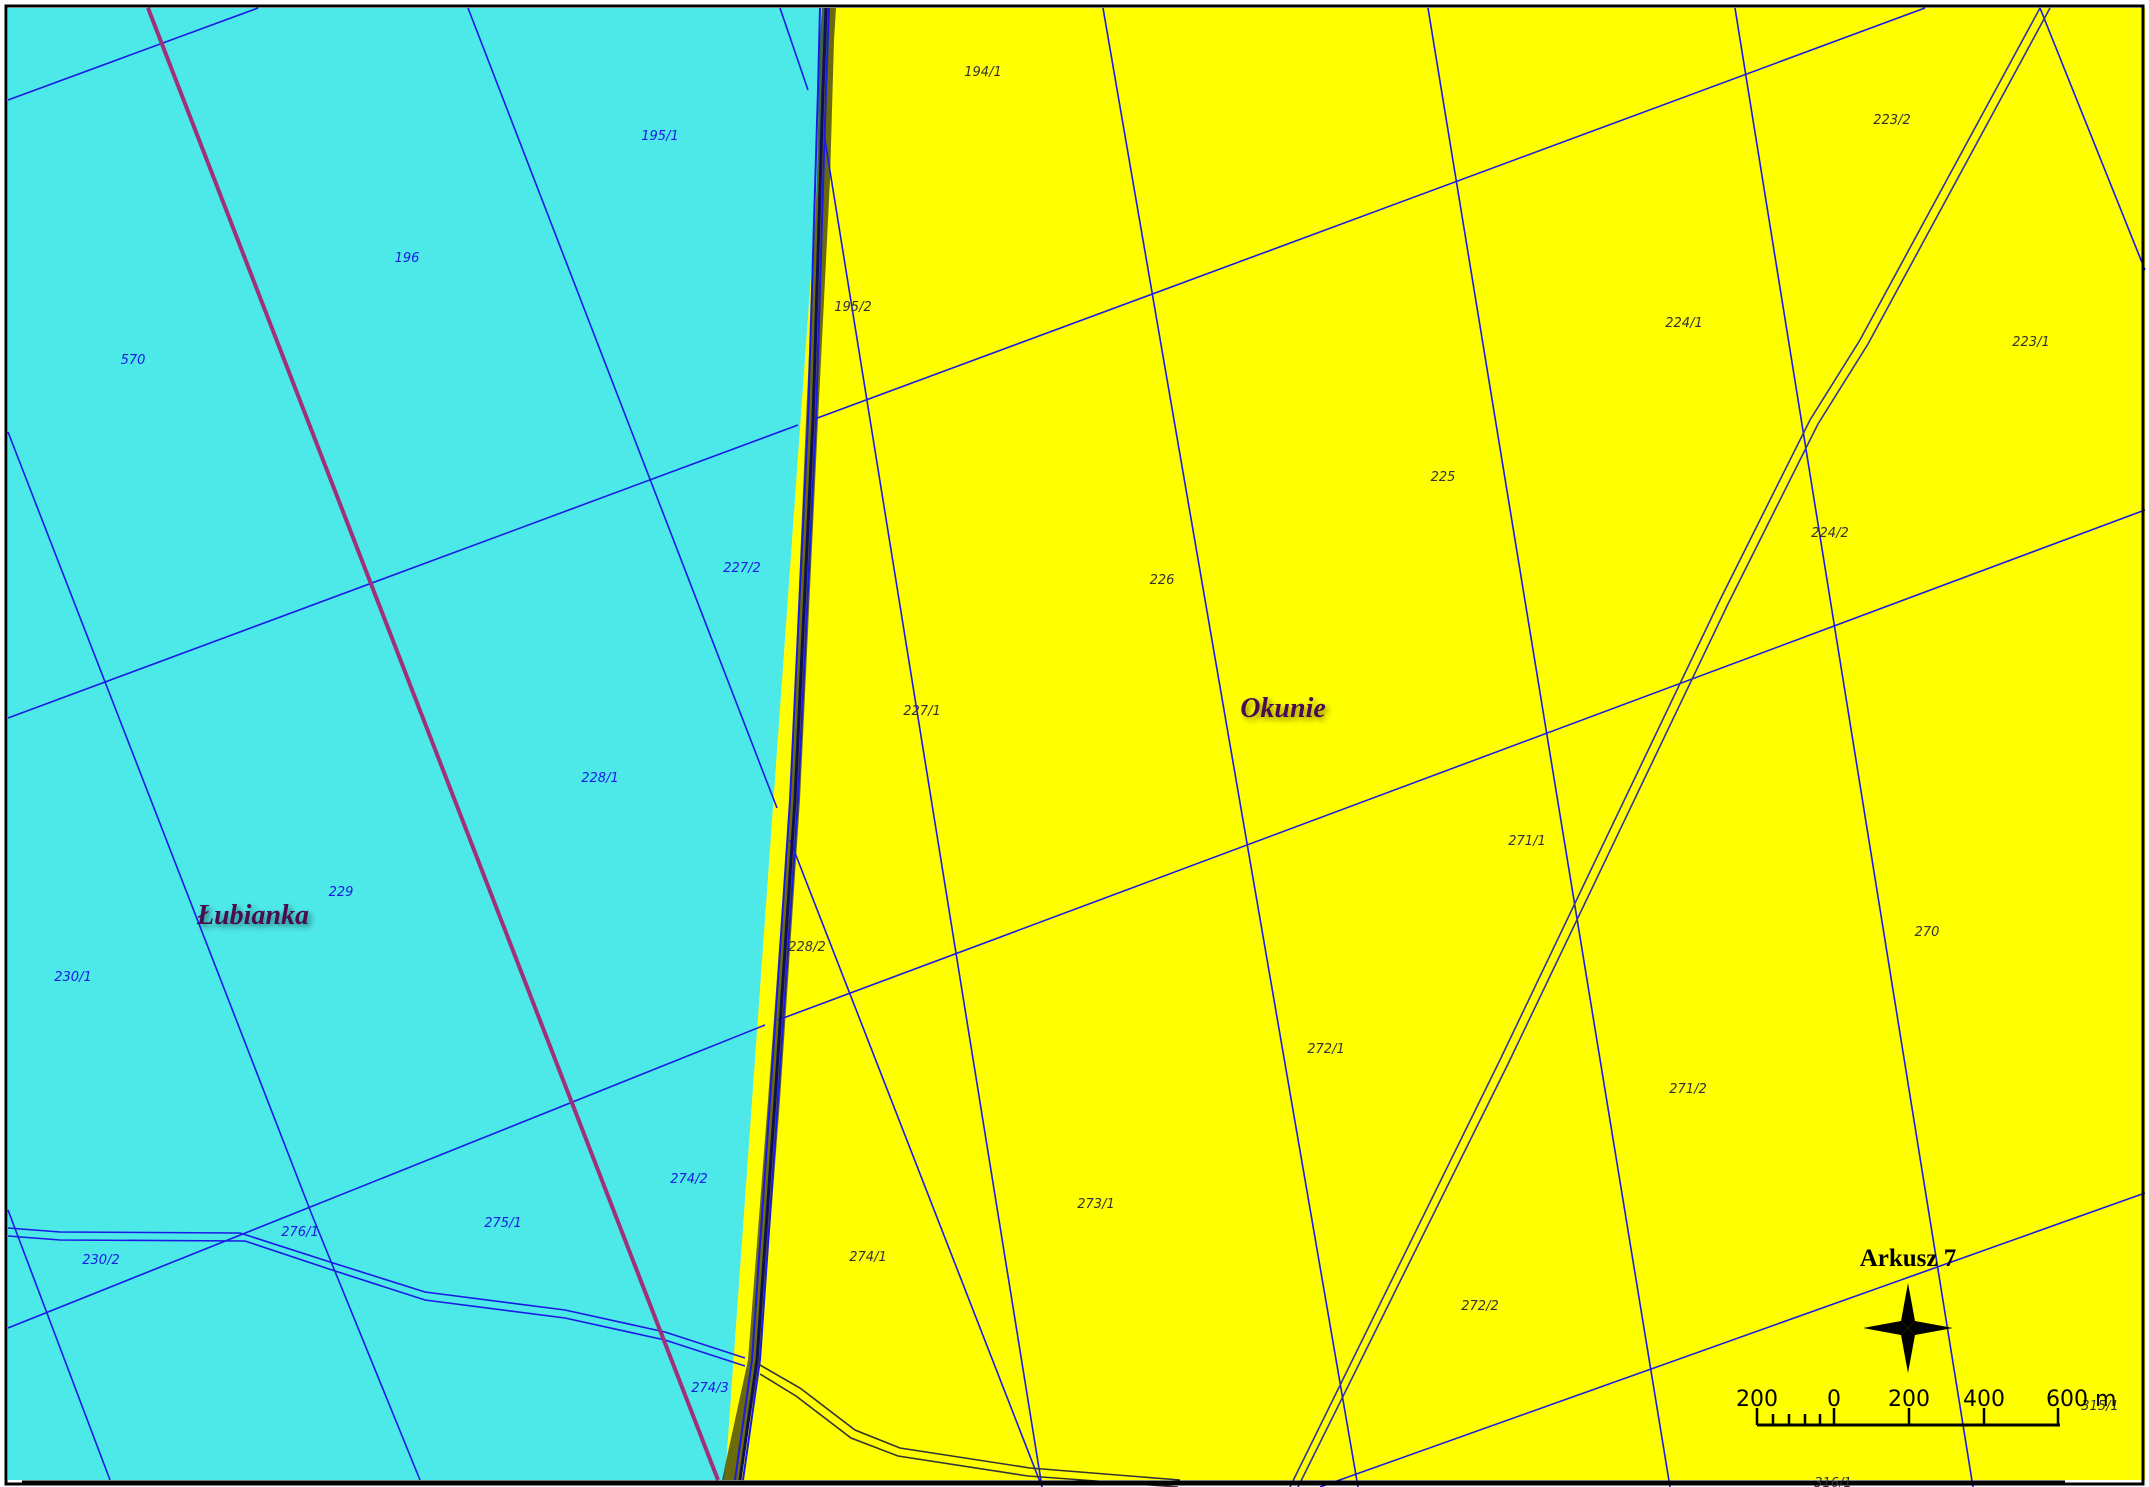  I want to click on parcel-label-196: 196, so click(407, 258).